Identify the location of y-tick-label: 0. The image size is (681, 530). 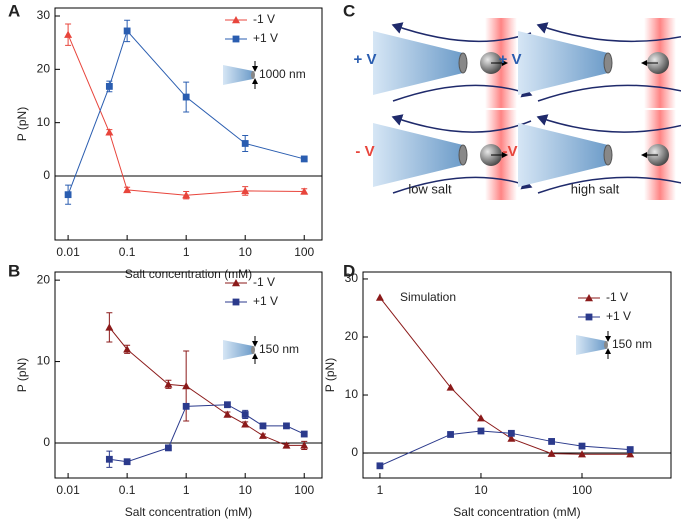
(354, 452).